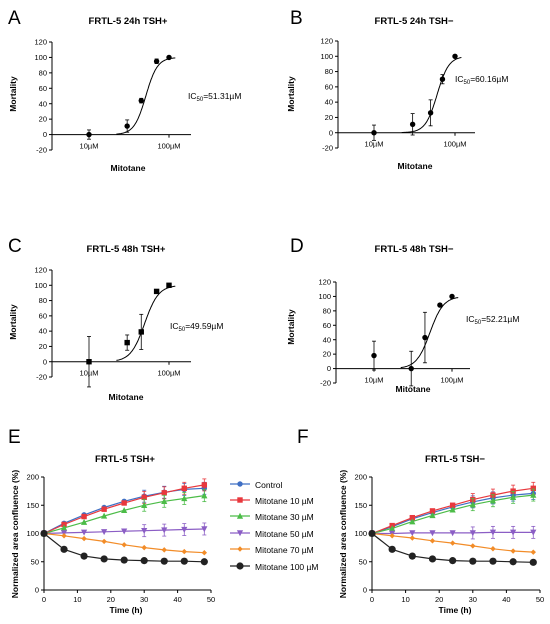 The height and width of the screenshot is (624, 550). I want to click on panel-letter-d: D, so click(297, 246).